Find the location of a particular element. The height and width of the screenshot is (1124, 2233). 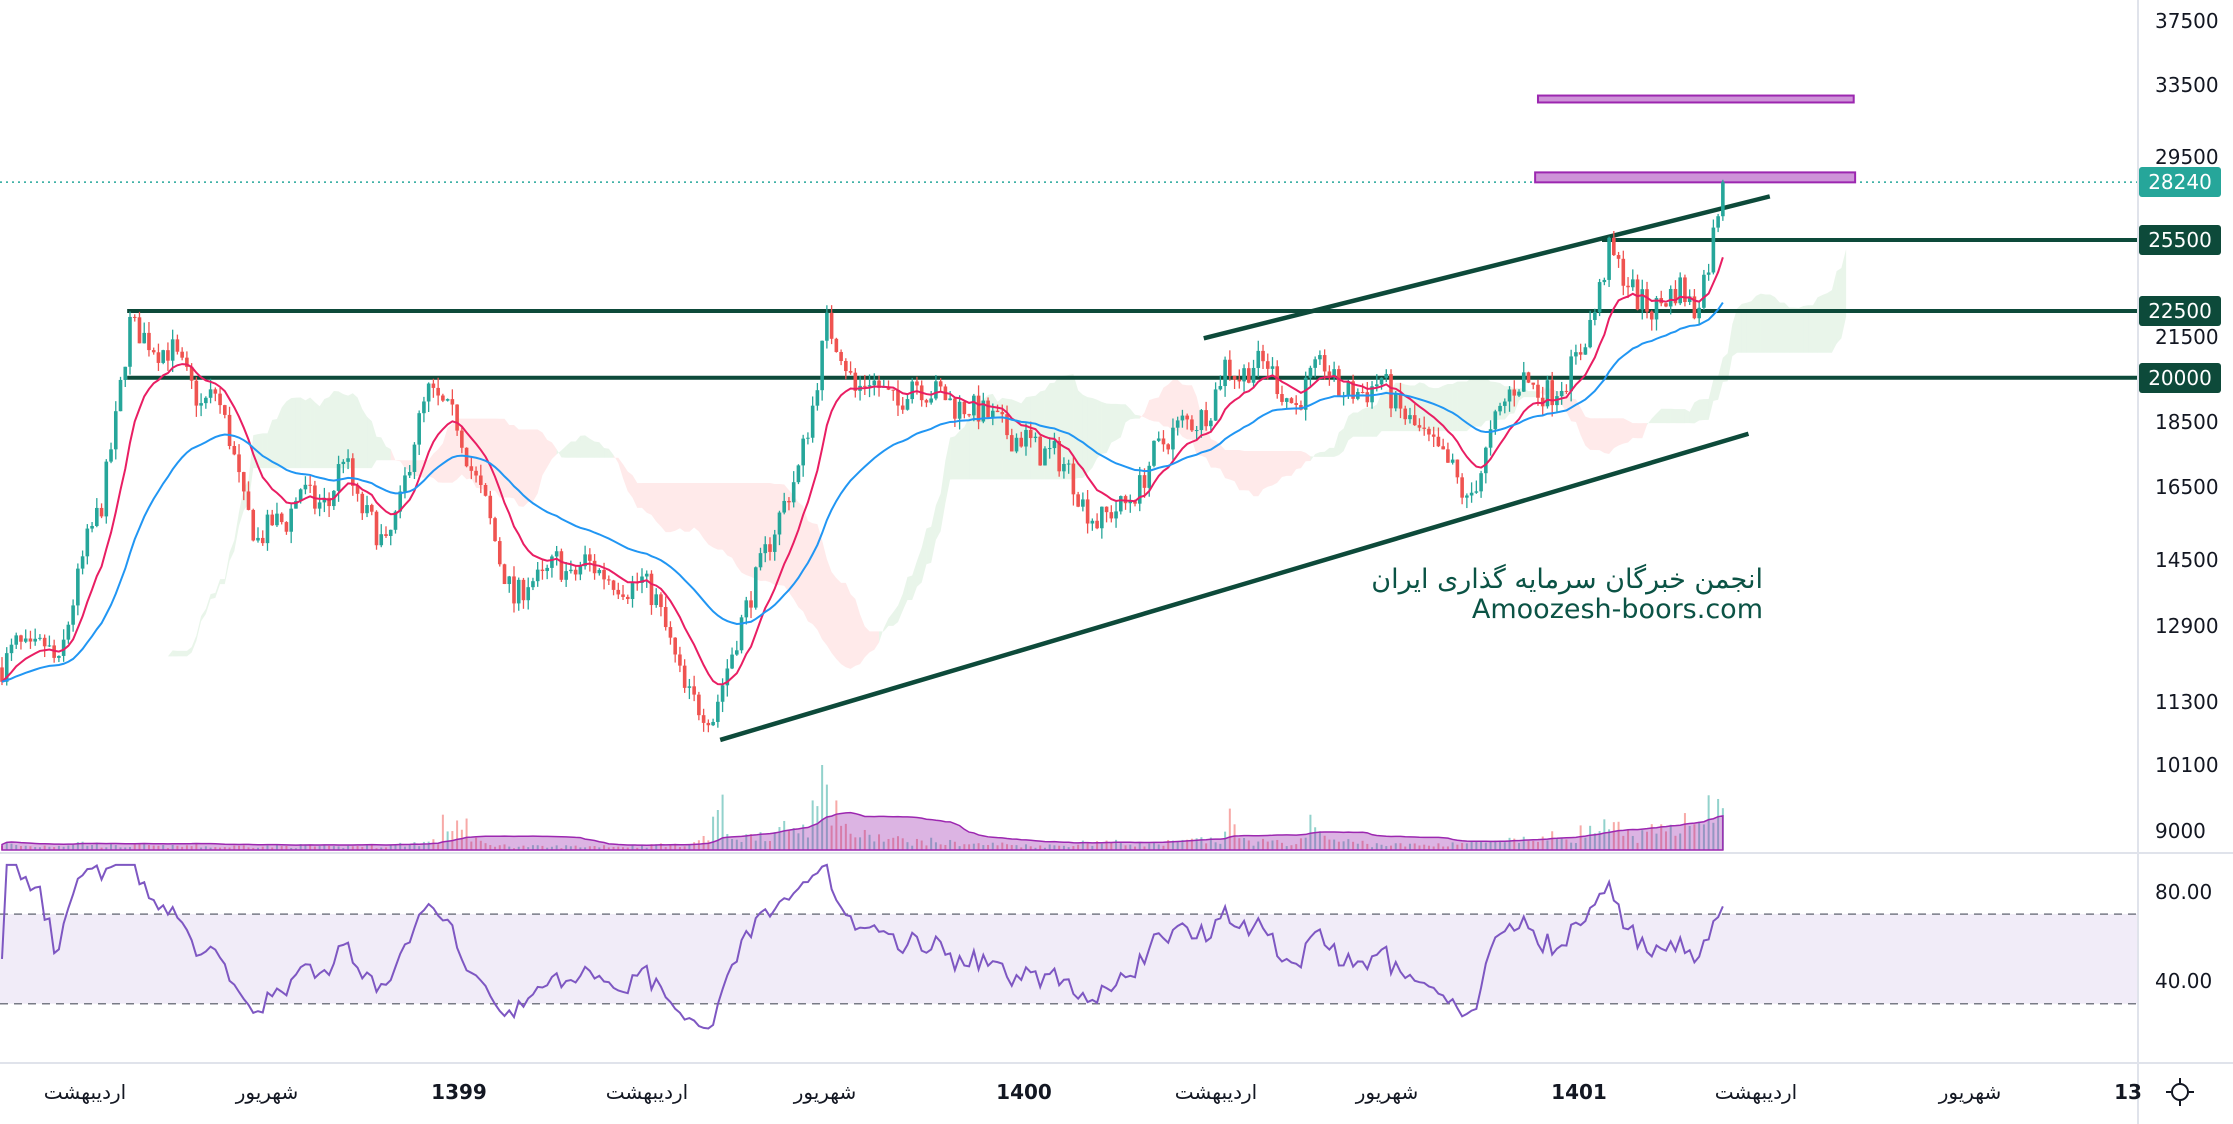

settings-sun-icon is located at coordinates (2180, 1092).